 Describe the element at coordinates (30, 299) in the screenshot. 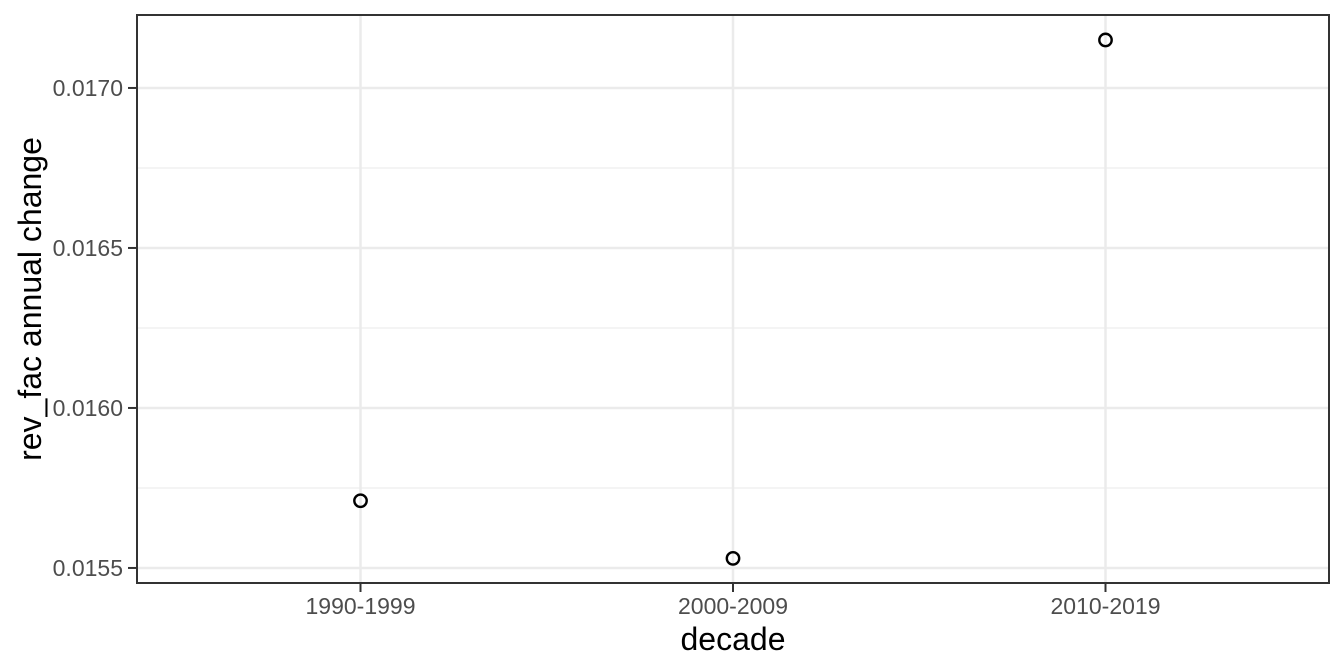

I see `y-axis-title: rev_fac annual change` at that location.